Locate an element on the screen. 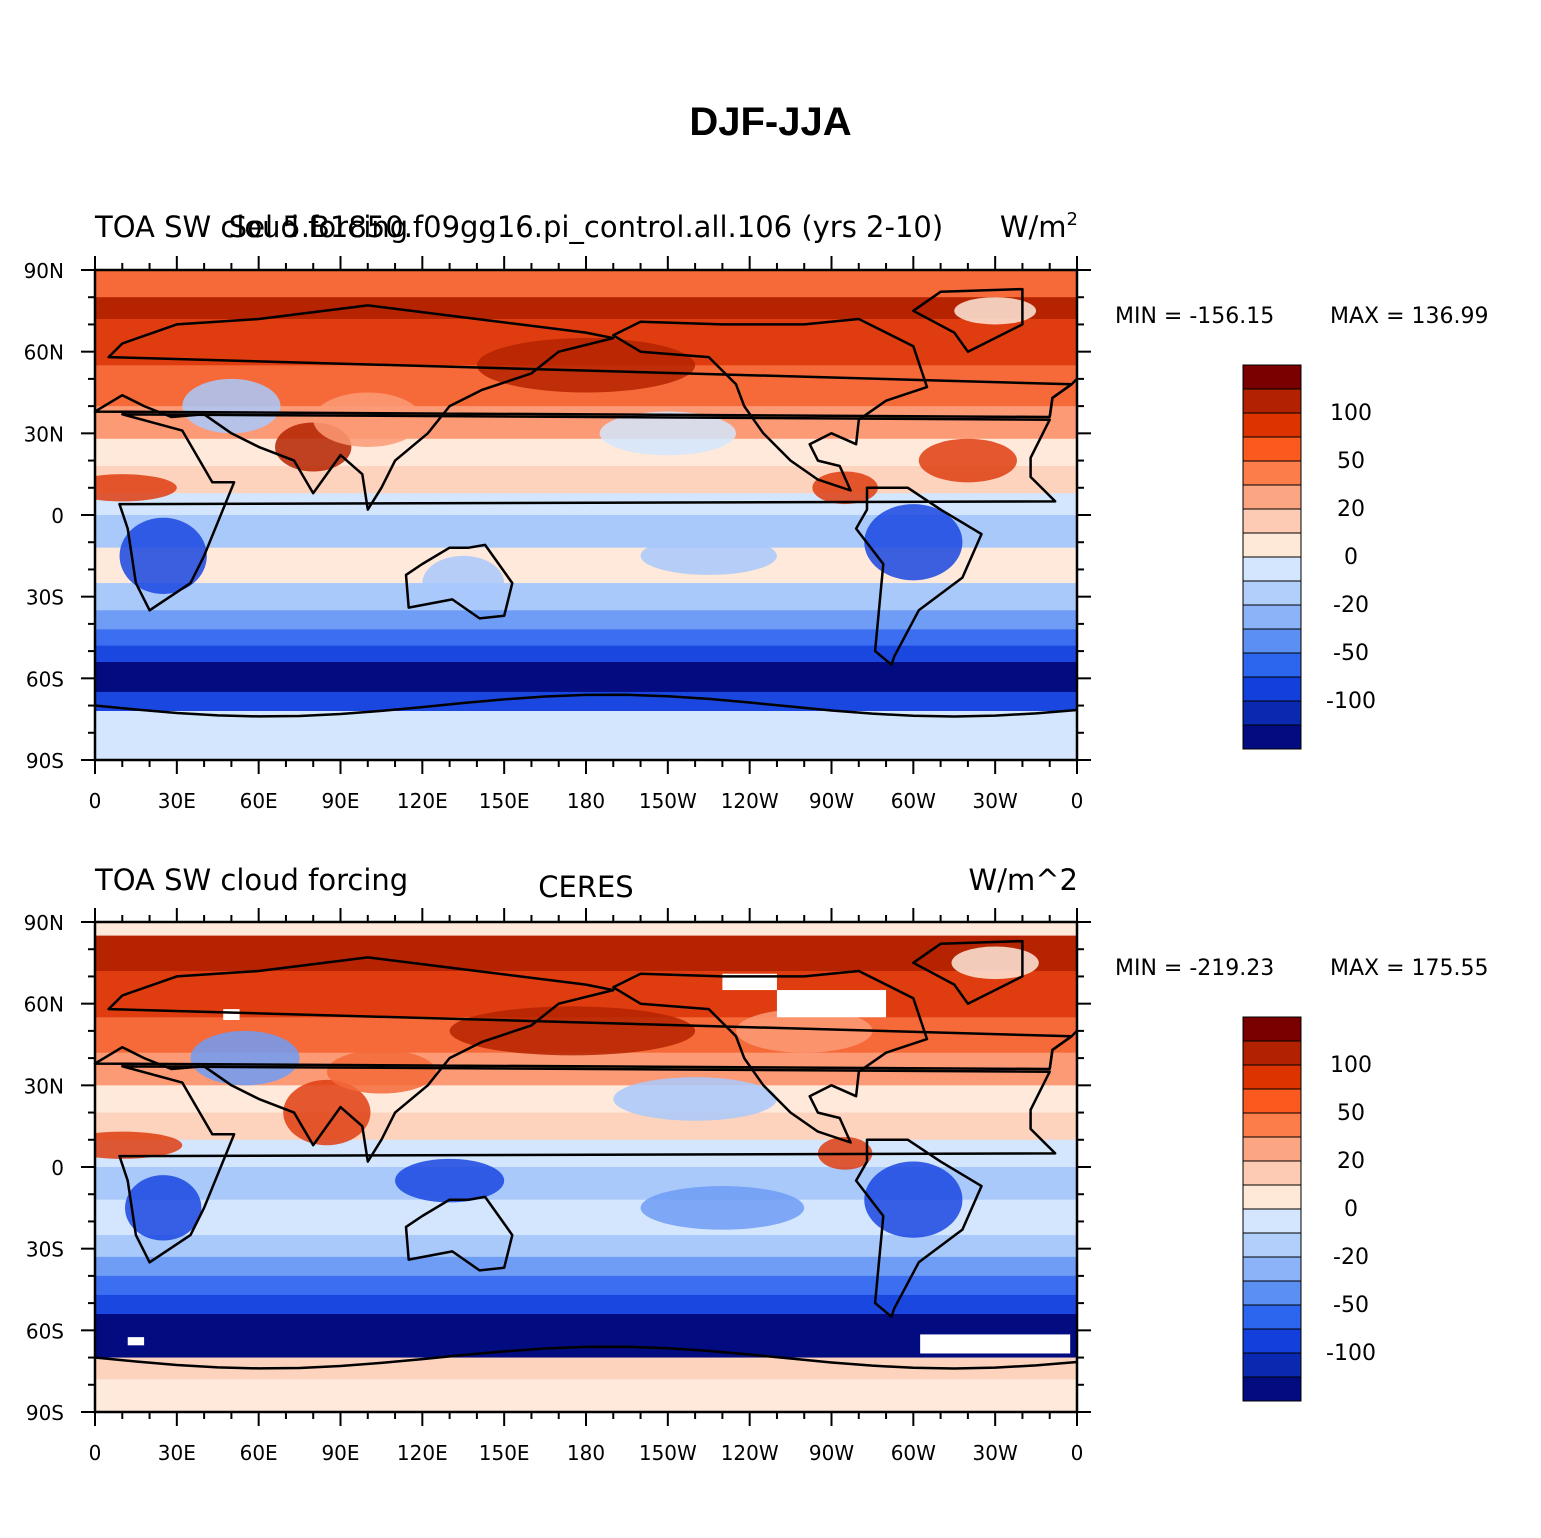  lon-axis-labels: 0 30E 60E 90E 120E 150E 180 150W 120W 90W 60W 30W 0 is located at coordinates (586, 801).